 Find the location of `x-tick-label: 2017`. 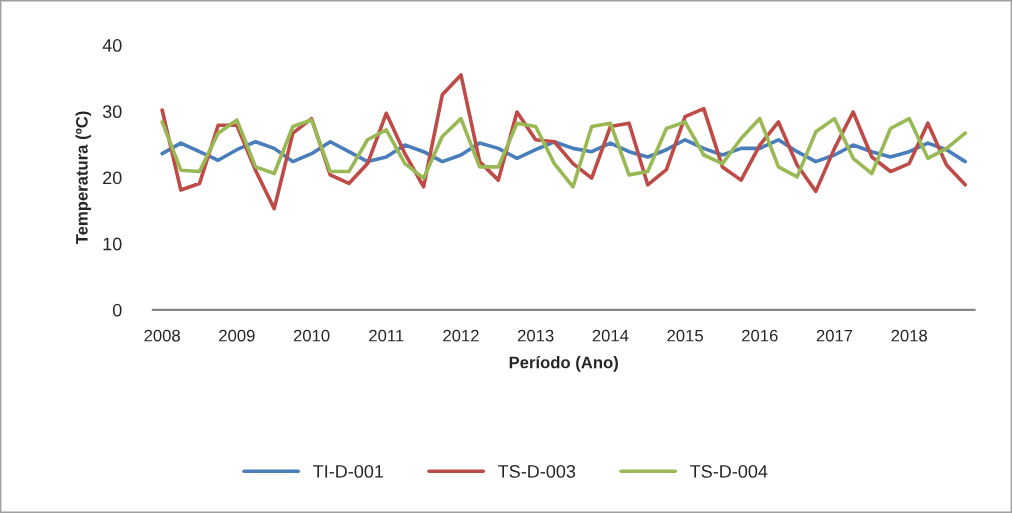

x-tick-label: 2017 is located at coordinates (834, 335).